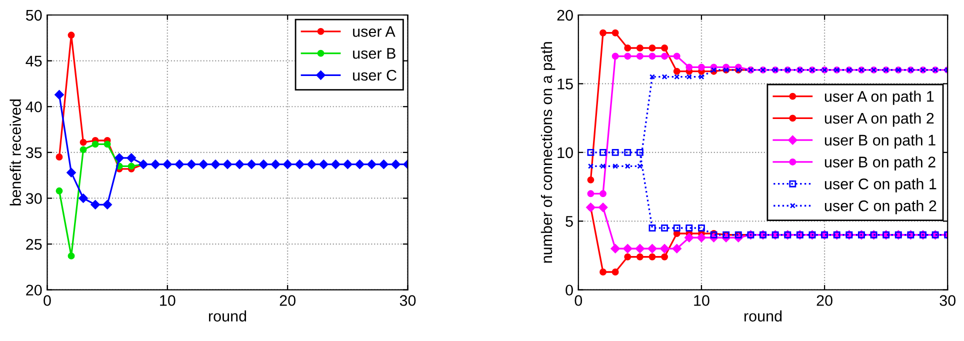 The height and width of the screenshot is (341, 964). Describe the element at coordinates (565, 152) in the screenshot. I see `y-tick-label: 10` at that location.